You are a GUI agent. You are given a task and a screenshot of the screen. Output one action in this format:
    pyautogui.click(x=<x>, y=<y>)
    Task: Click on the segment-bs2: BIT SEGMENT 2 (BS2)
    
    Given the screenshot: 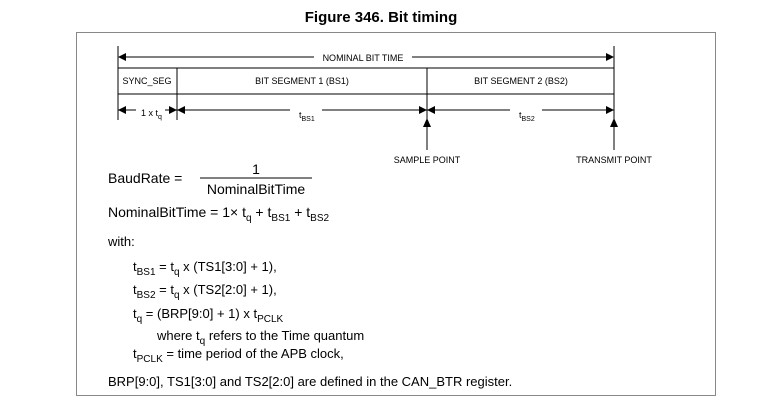 What is the action you would take?
    pyautogui.click(x=521, y=81)
    